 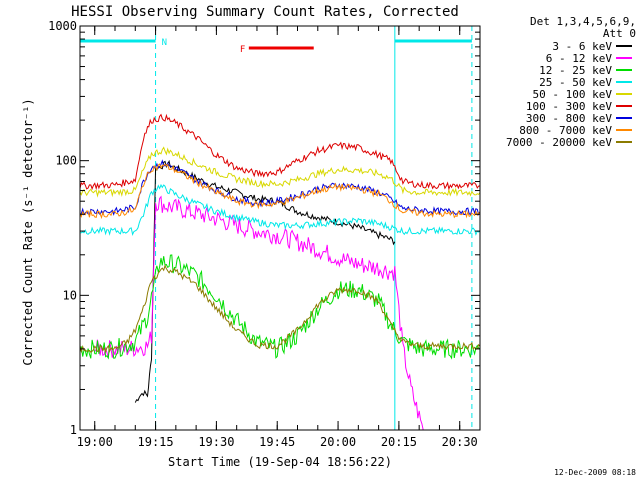 What do you see at coordinates (559, 142) in the screenshot?
I see `legend-label-8: 7000 - 20000 keV` at bounding box center [559, 142].